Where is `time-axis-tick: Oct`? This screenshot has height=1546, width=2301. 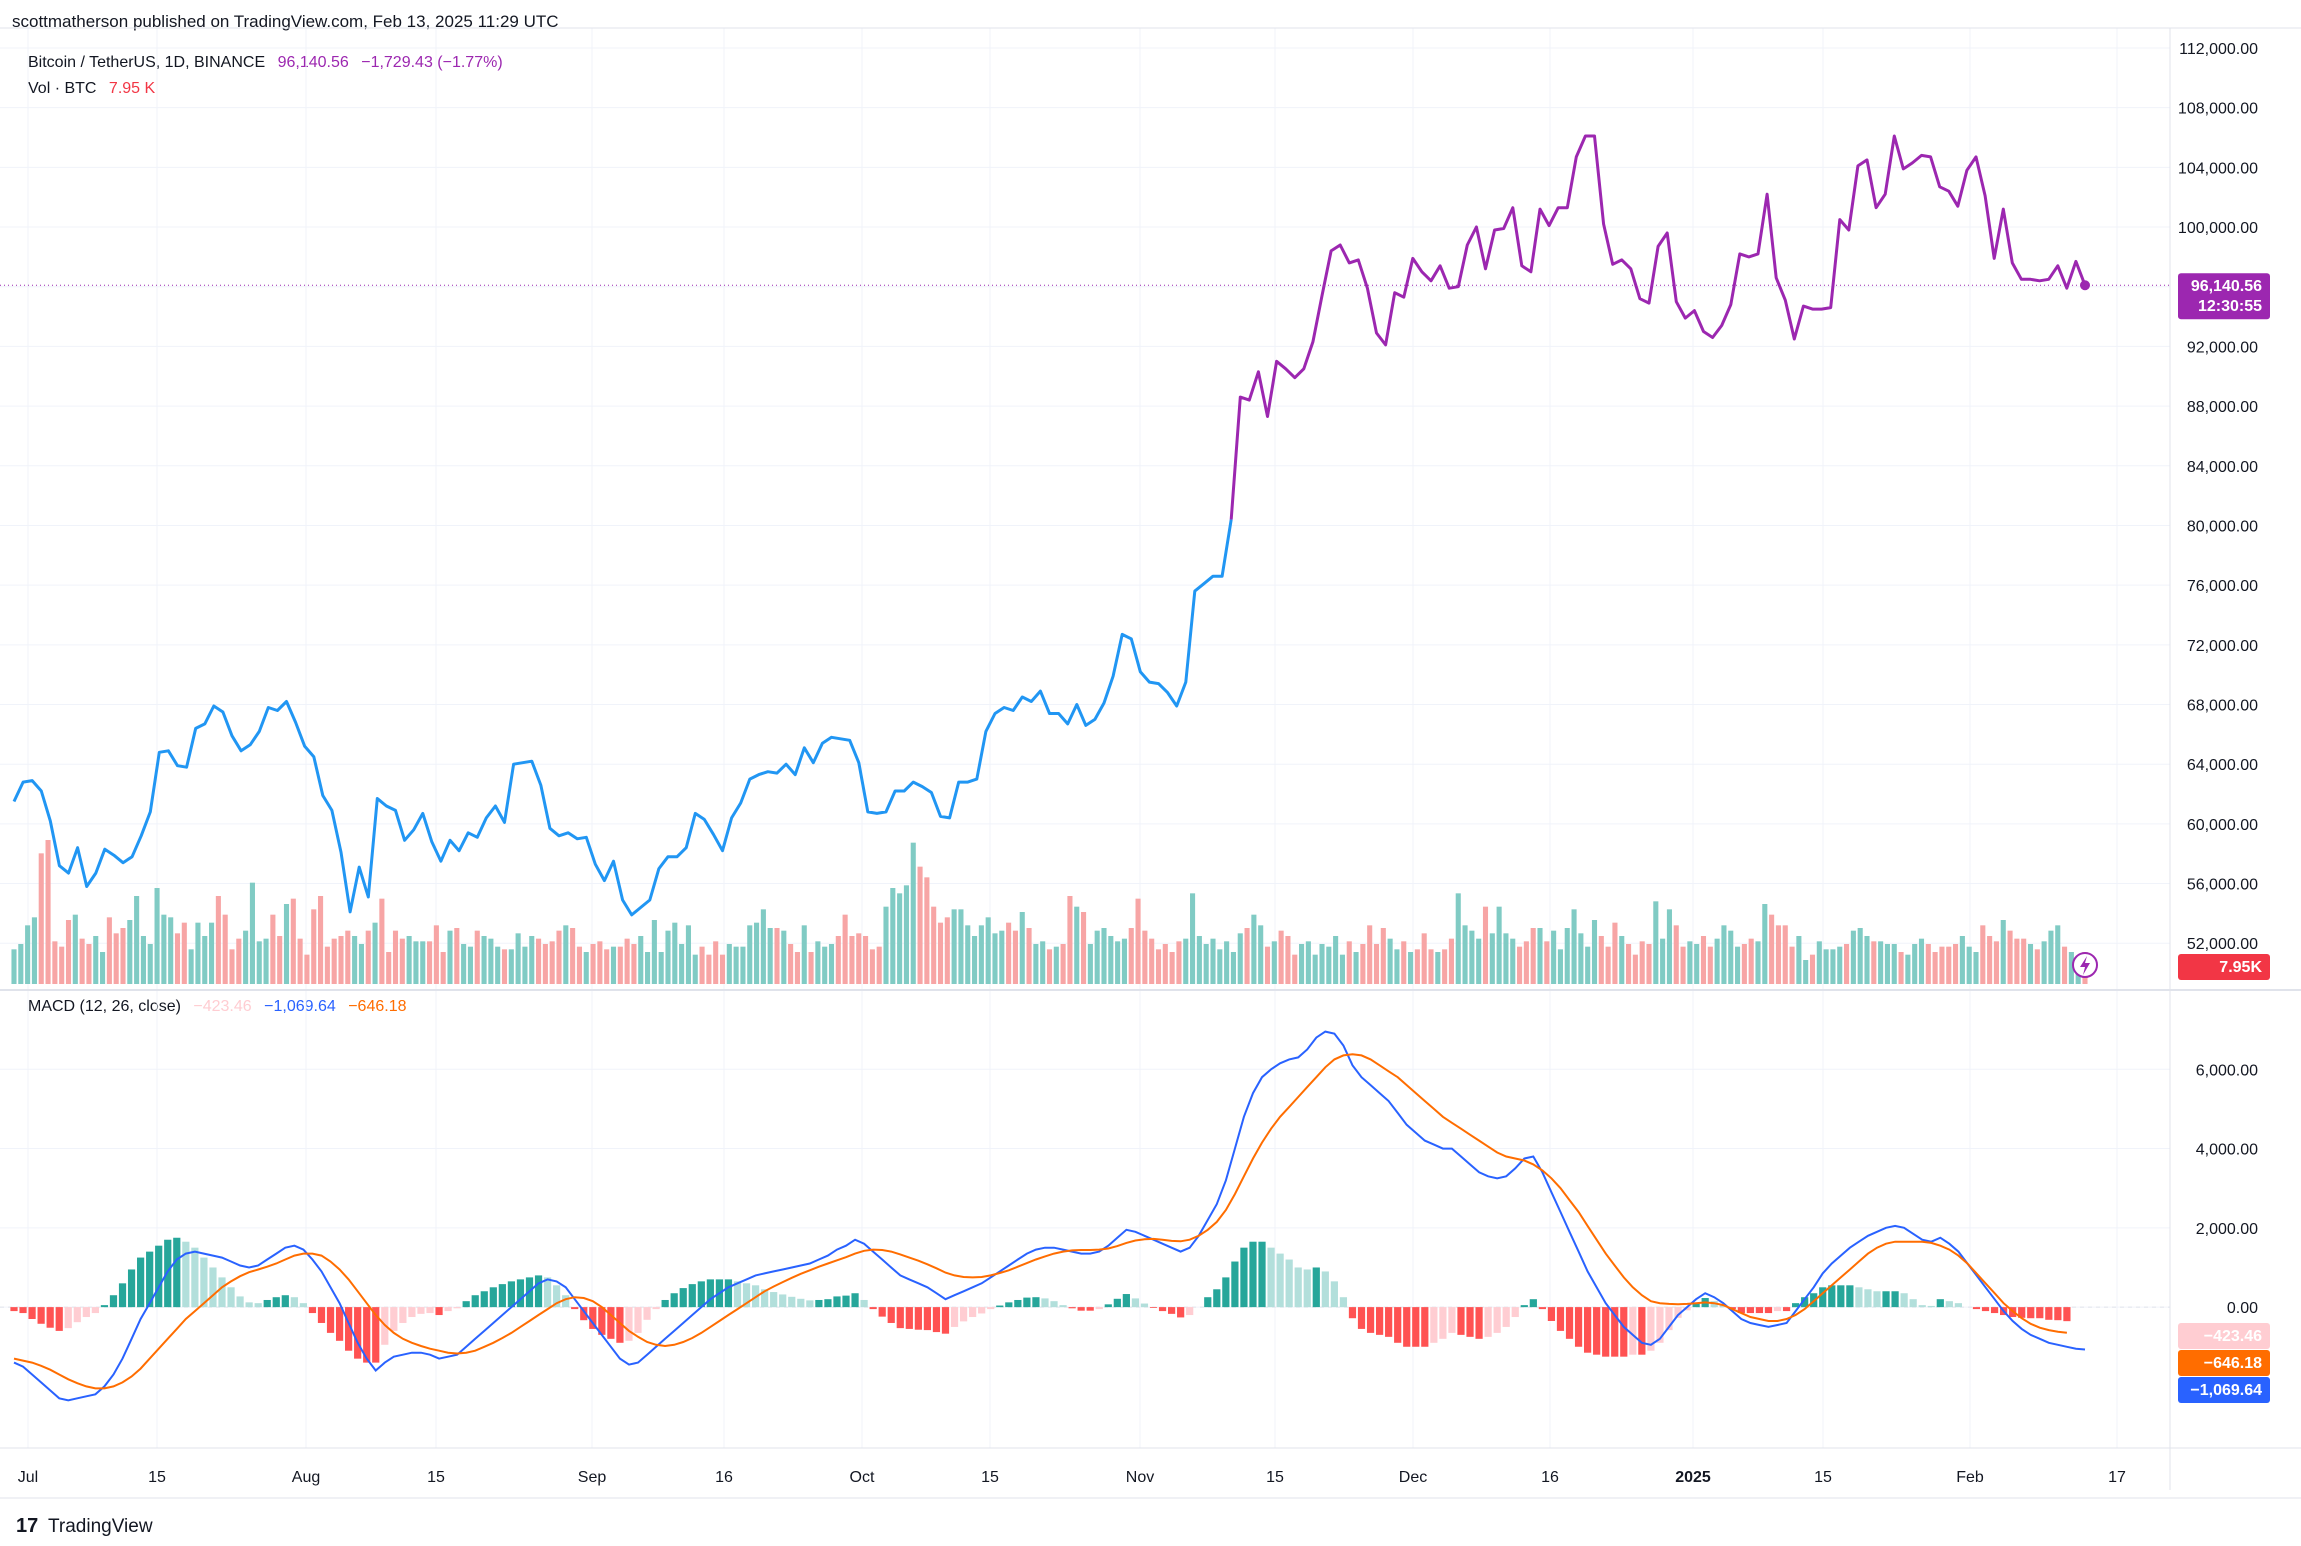
time-axis-tick: Oct is located at coordinates (862, 1477).